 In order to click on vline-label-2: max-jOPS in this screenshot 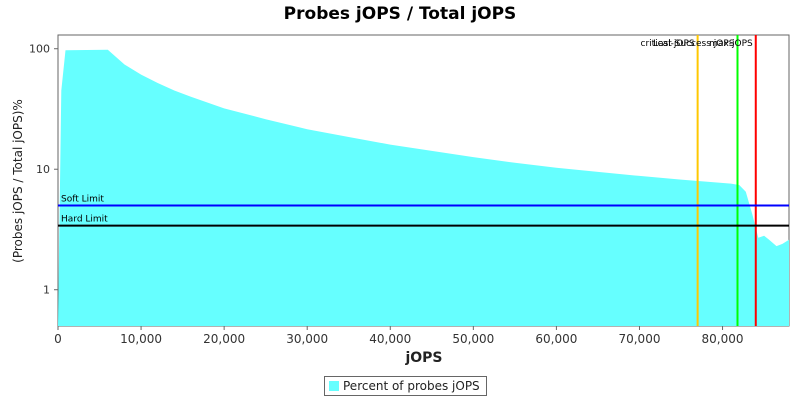, I will do `click(731, 44)`.